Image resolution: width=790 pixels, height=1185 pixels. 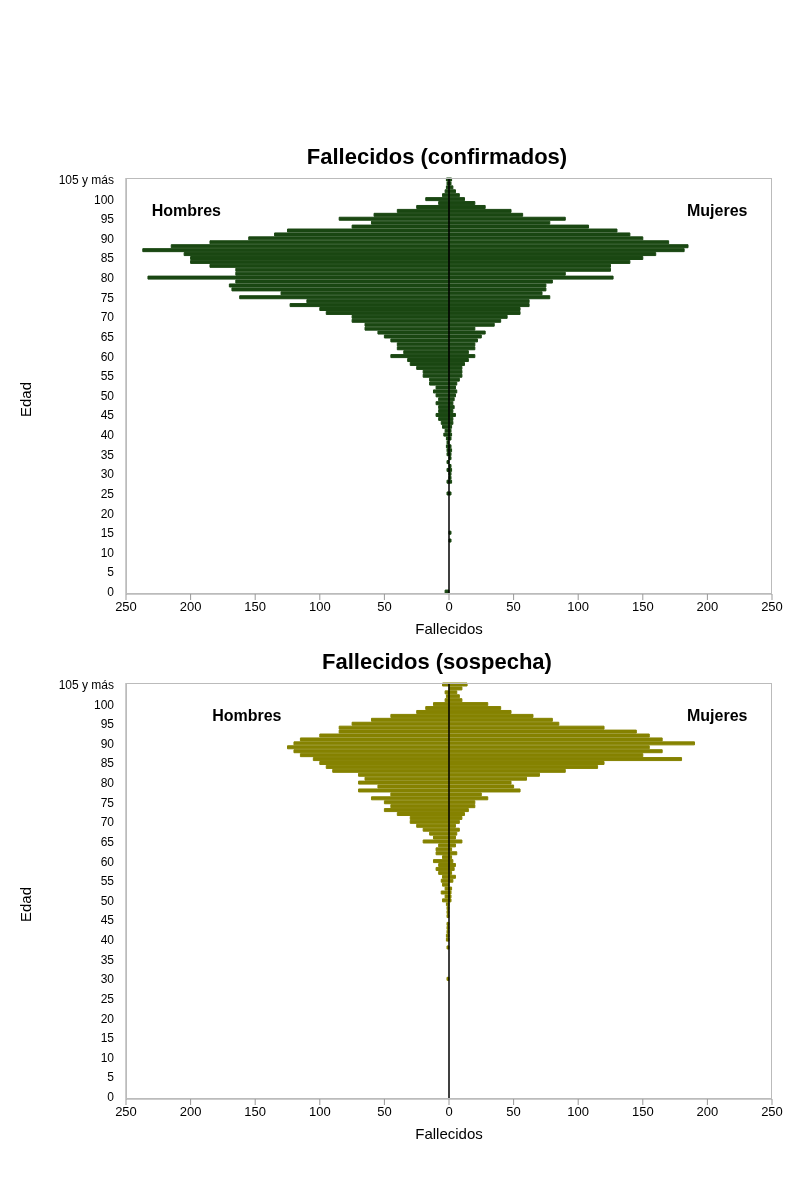 I want to click on series-label: Mujeres, so click(x=717, y=716).